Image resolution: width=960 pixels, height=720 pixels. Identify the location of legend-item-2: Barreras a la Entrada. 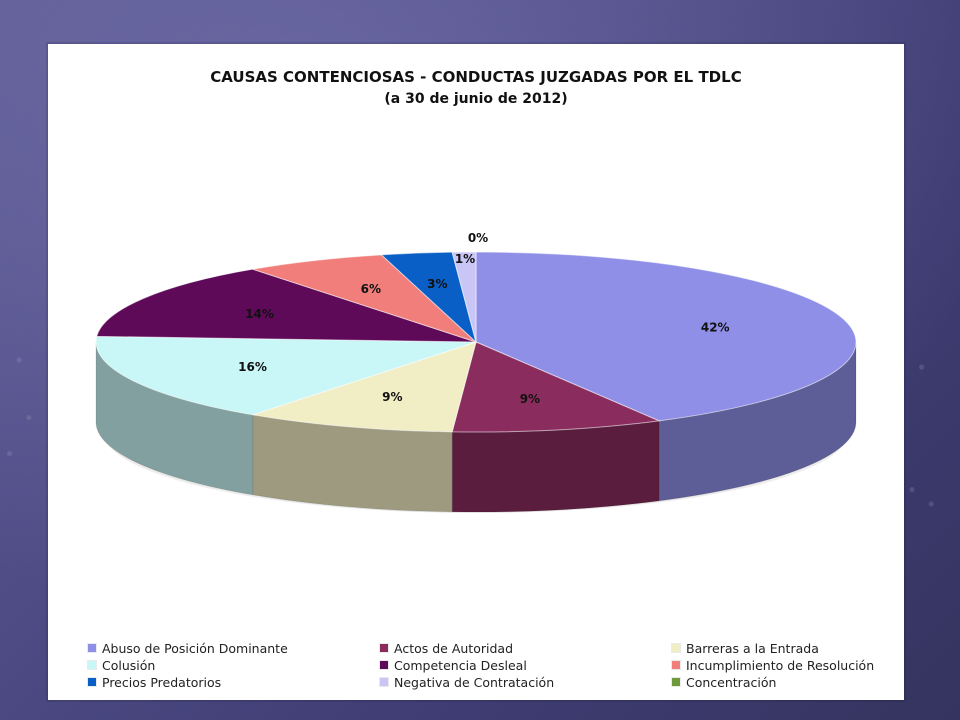
(780, 648).